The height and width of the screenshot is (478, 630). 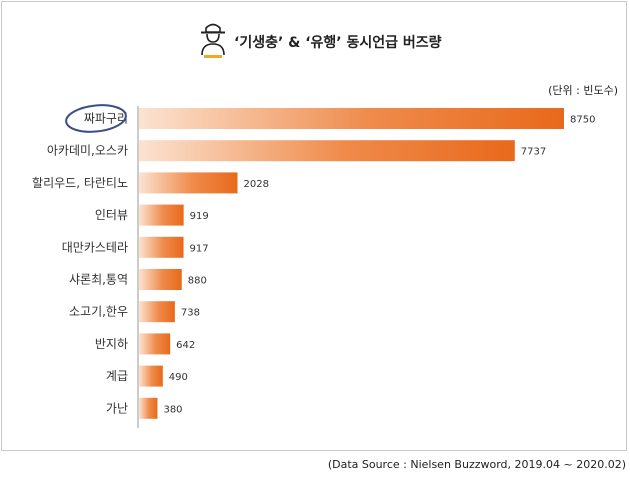 What do you see at coordinates (185, 345) in the screenshot?
I see `value-label: 642` at bounding box center [185, 345].